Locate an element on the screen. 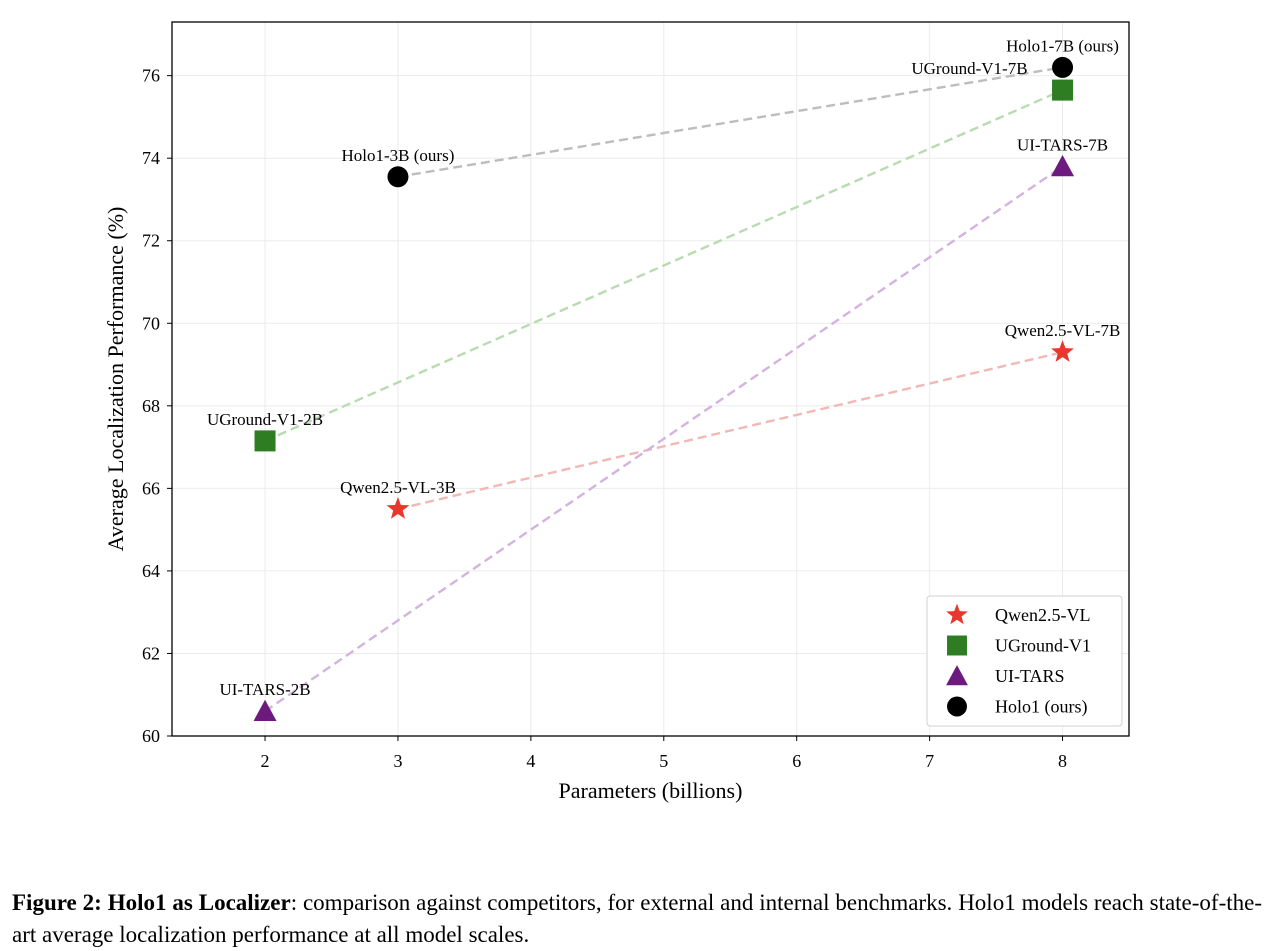  y-tick-label-70: 70 is located at coordinates (151, 323).